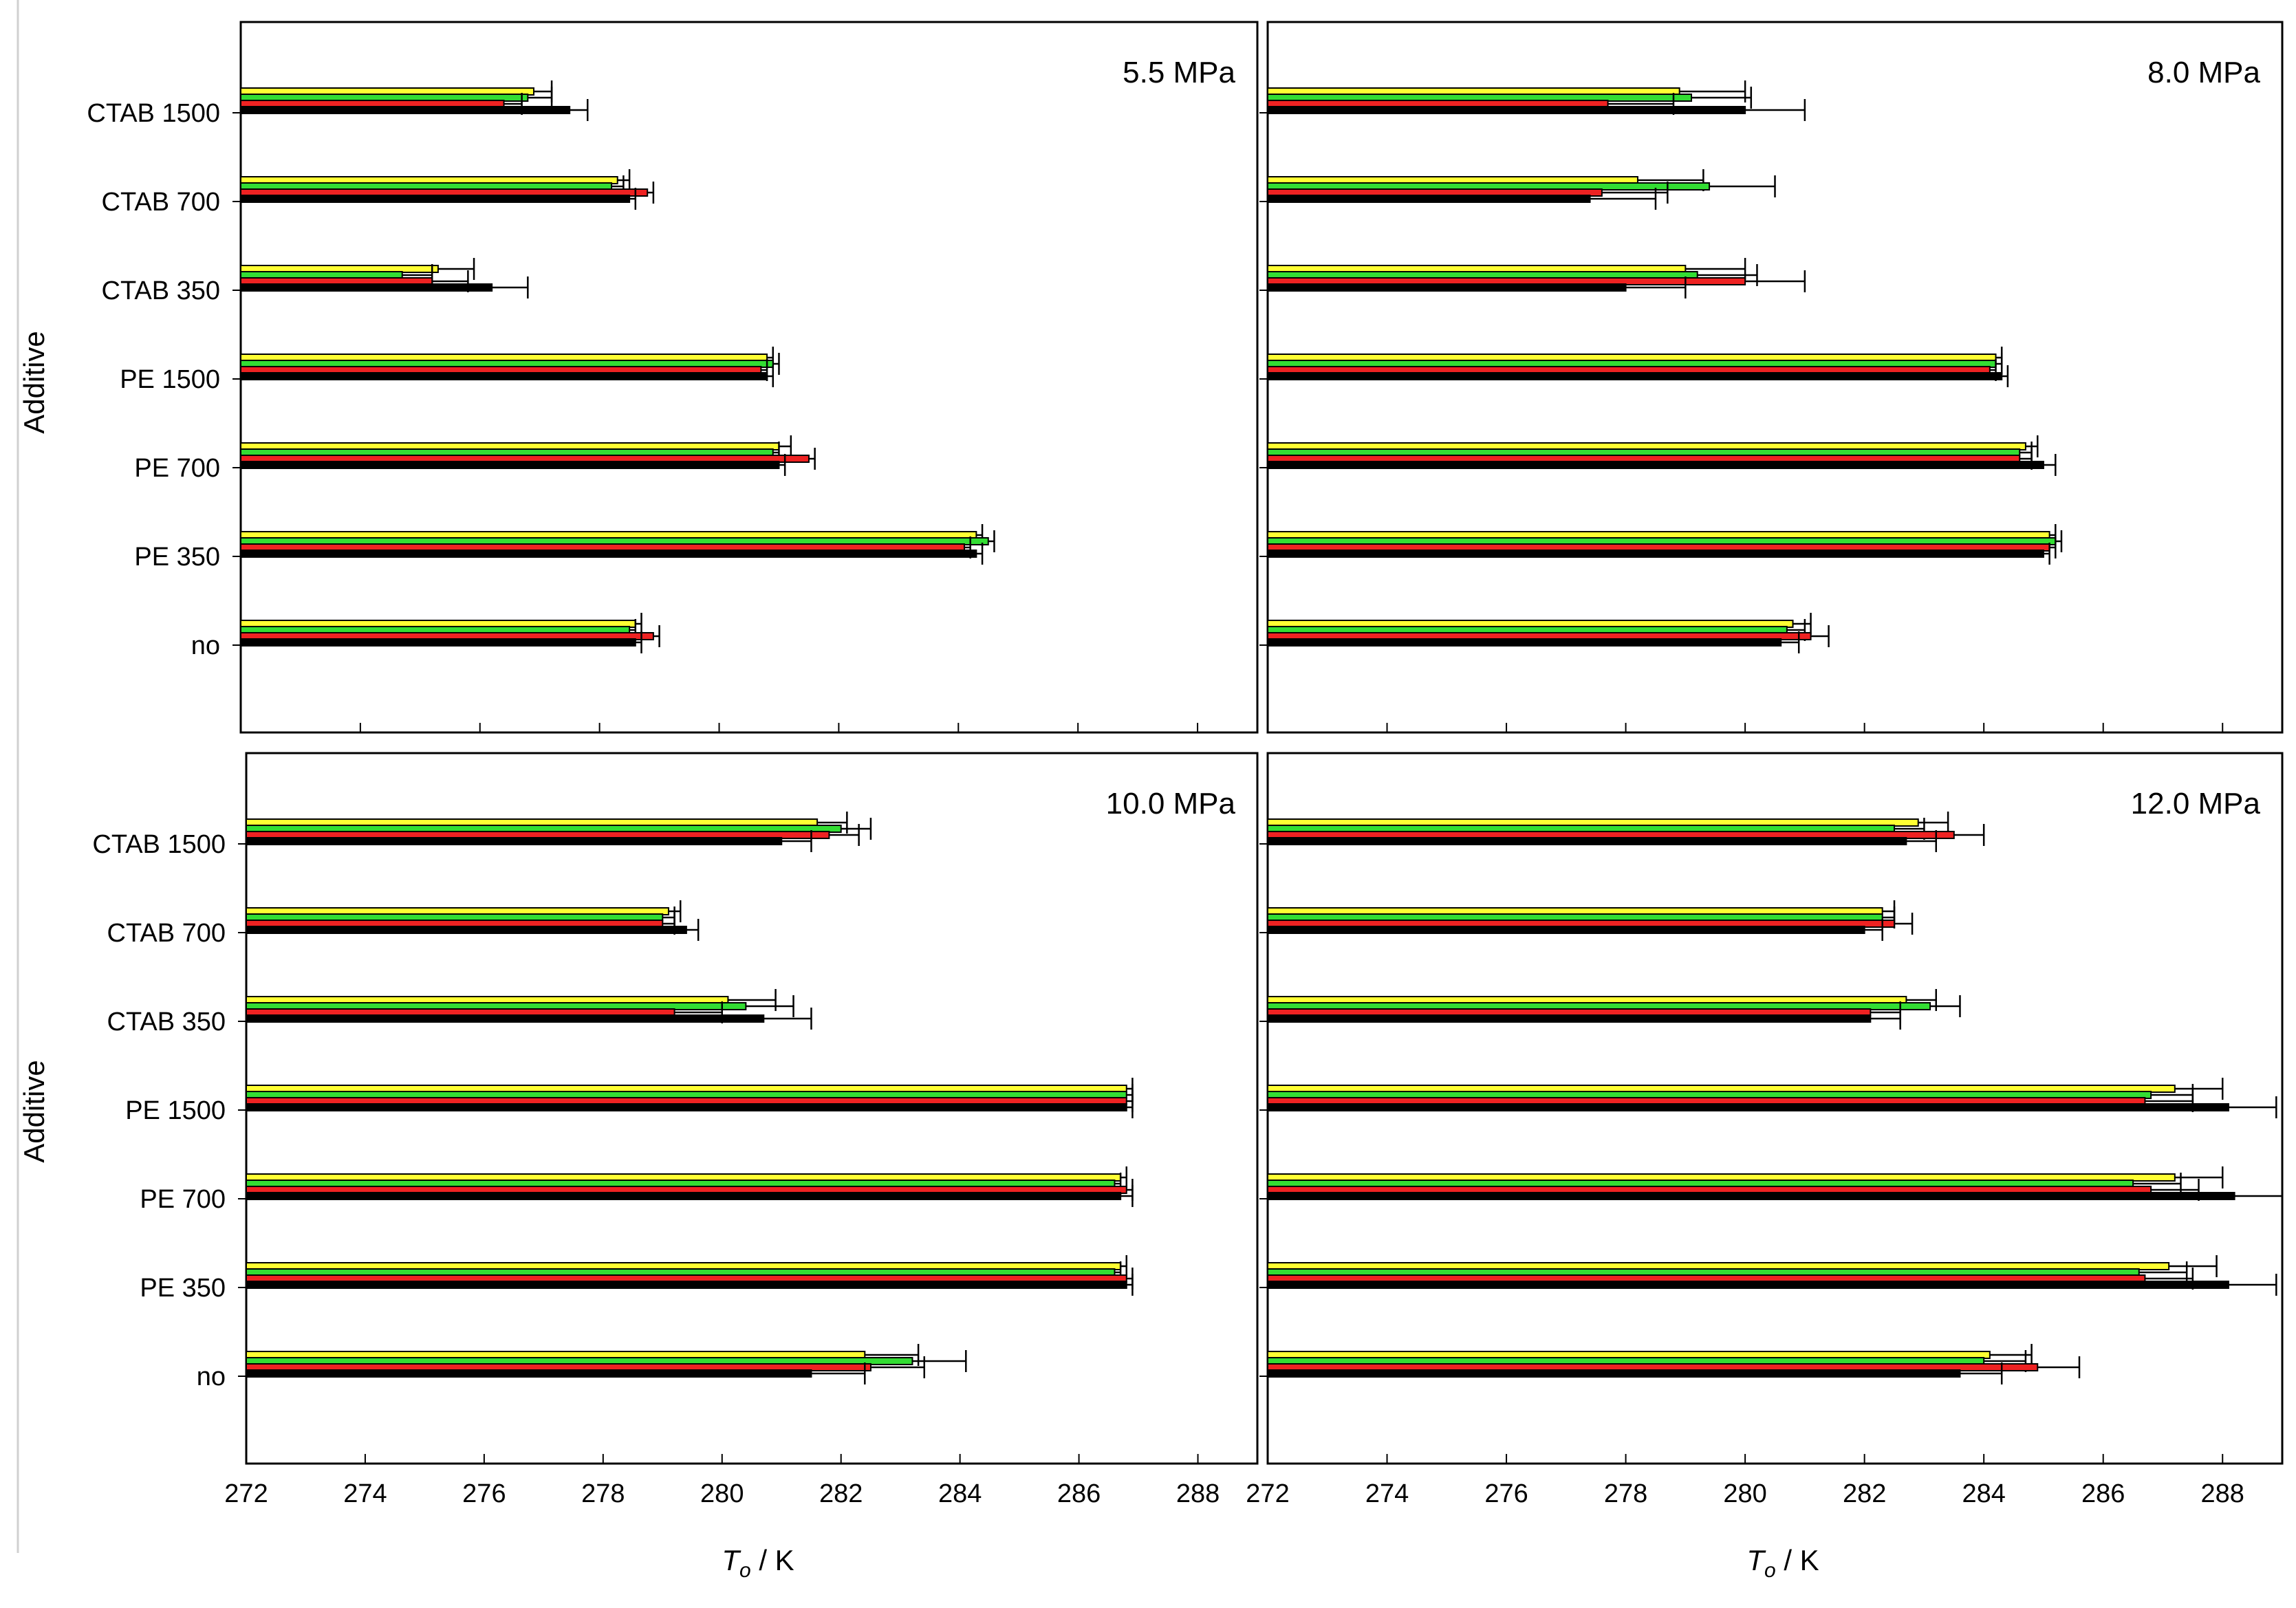  I want to click on panel-title: 5.5 MPa, so click(1179, 72).